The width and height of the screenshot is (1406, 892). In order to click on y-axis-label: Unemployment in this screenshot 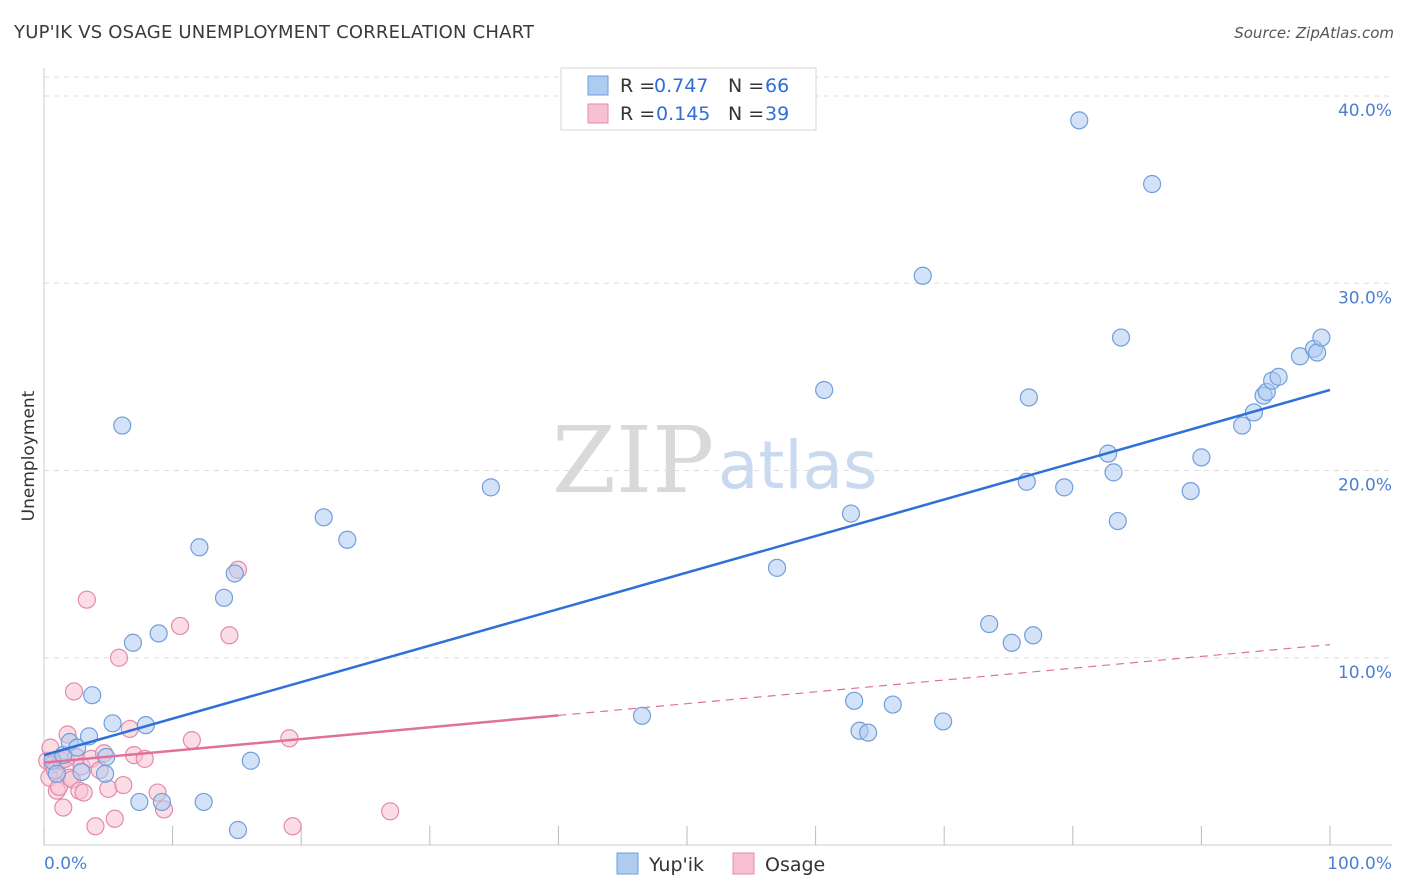, I will do `click(29, 455)`.